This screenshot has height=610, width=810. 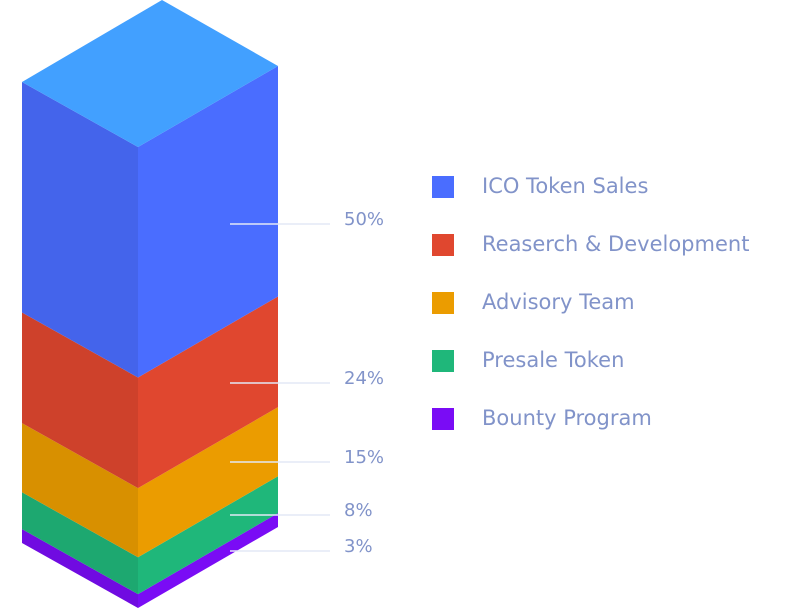 I want to click on legend-label: Bounty Program, so click(x=567, y=418).